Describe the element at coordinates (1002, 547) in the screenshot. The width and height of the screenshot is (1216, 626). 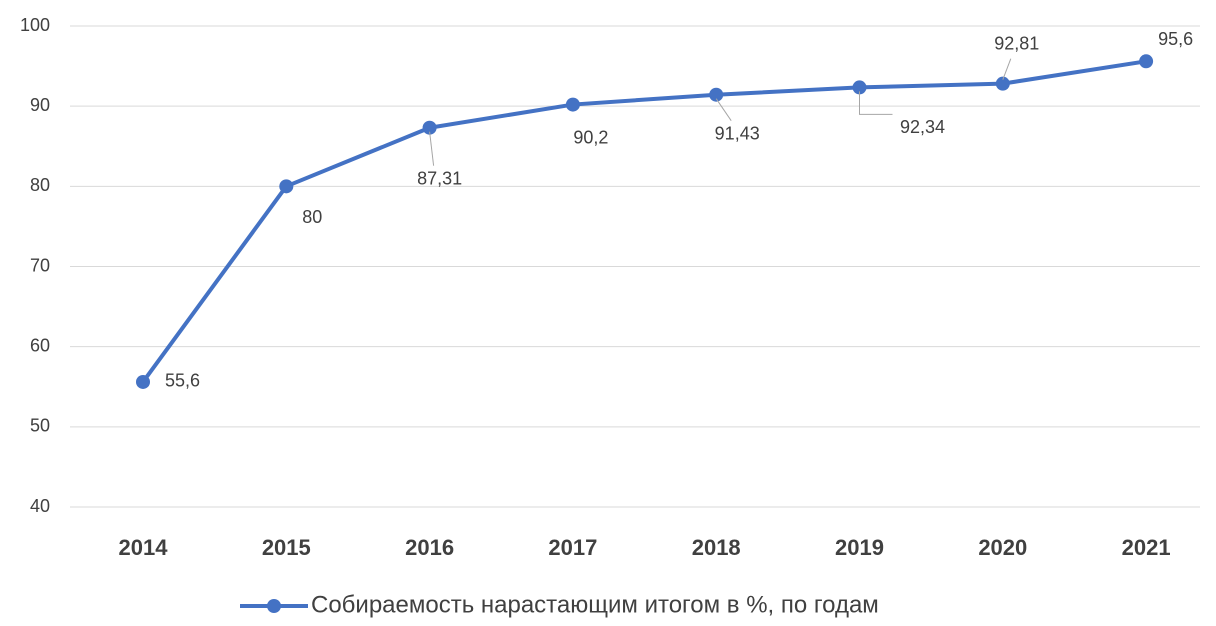
I see `x-tick-label: 2020` at that location.